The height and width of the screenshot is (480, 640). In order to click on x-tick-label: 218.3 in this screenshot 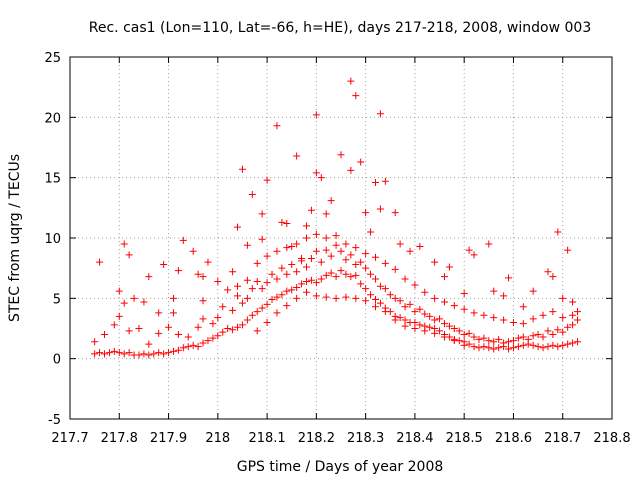, I will do `click(365, 438)`.